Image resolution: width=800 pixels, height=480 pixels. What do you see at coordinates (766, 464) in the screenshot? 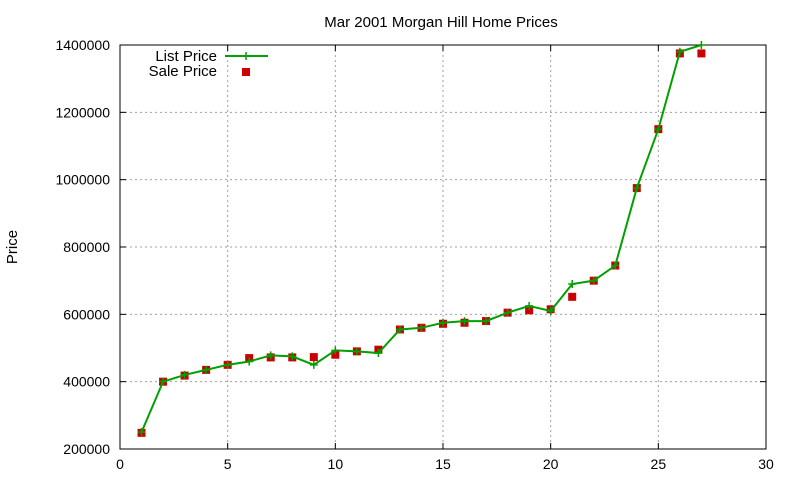
I see `x-tick-label: 30` at bounding box center [766, 464].